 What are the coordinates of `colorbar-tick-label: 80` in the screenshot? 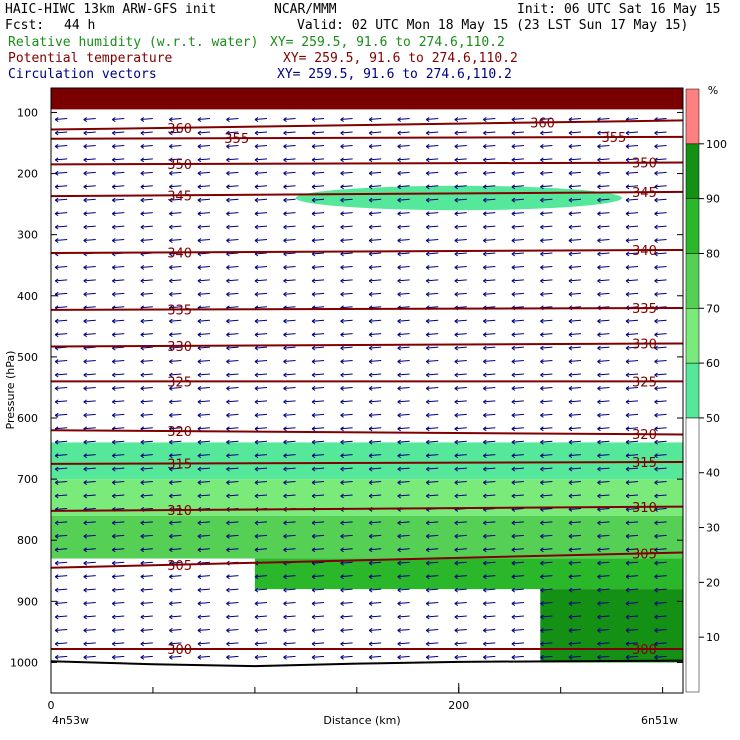 It's located at (713, 253).